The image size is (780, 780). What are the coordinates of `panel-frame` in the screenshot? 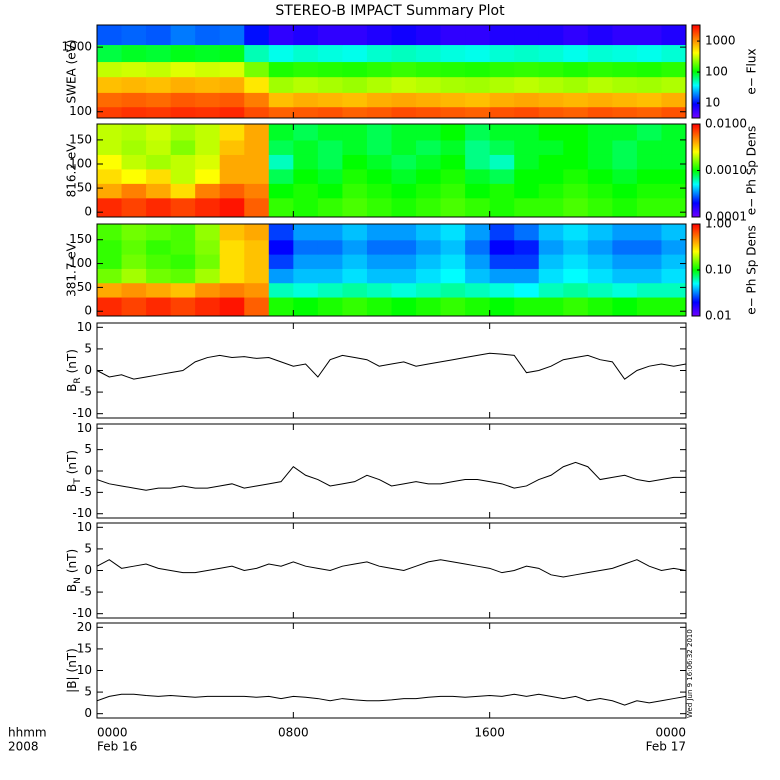 It's located at (391, 370).